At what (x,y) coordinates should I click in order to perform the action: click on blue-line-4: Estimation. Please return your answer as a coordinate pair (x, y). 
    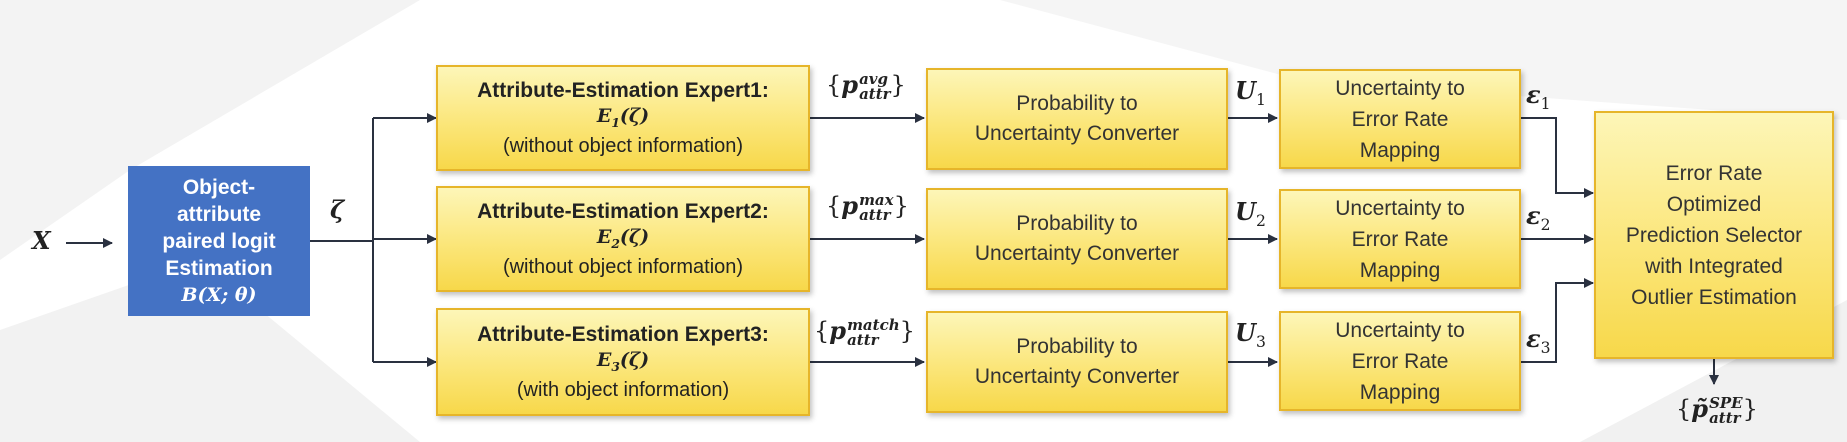
    Looking at the image, I should click on (219, 268).